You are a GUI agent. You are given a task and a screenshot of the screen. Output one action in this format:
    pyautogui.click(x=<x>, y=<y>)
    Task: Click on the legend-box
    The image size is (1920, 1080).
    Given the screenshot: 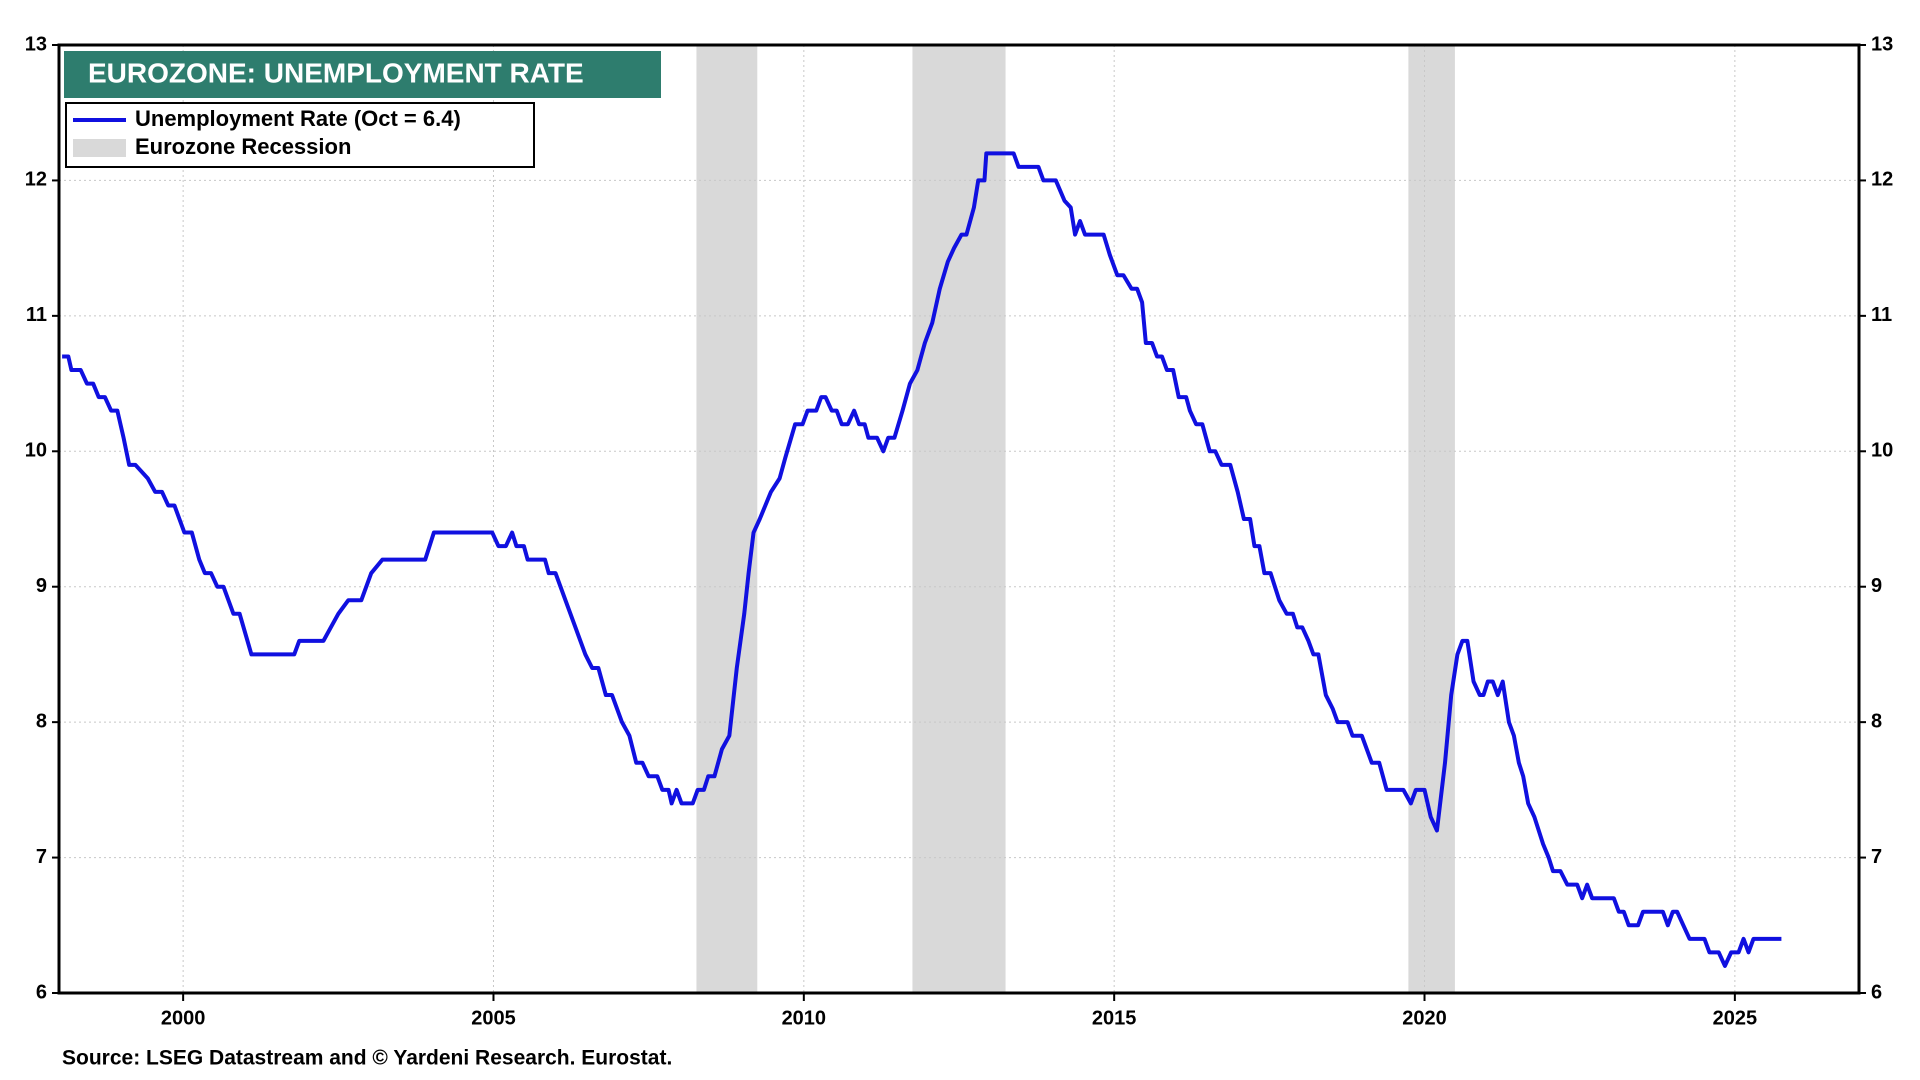 What is the action you would take?
    pyautogui.click(x=300, y=135)
    